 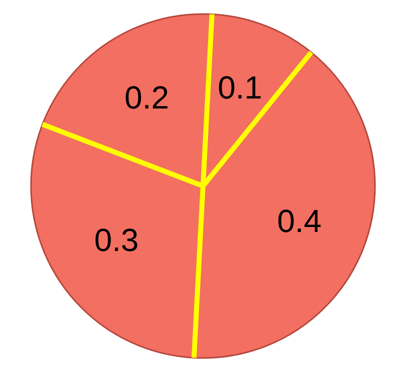 What do you see at coordinates (299, 220) in the screenshot?
I see `data-label: 0.4` at bounding box center [299, 220].